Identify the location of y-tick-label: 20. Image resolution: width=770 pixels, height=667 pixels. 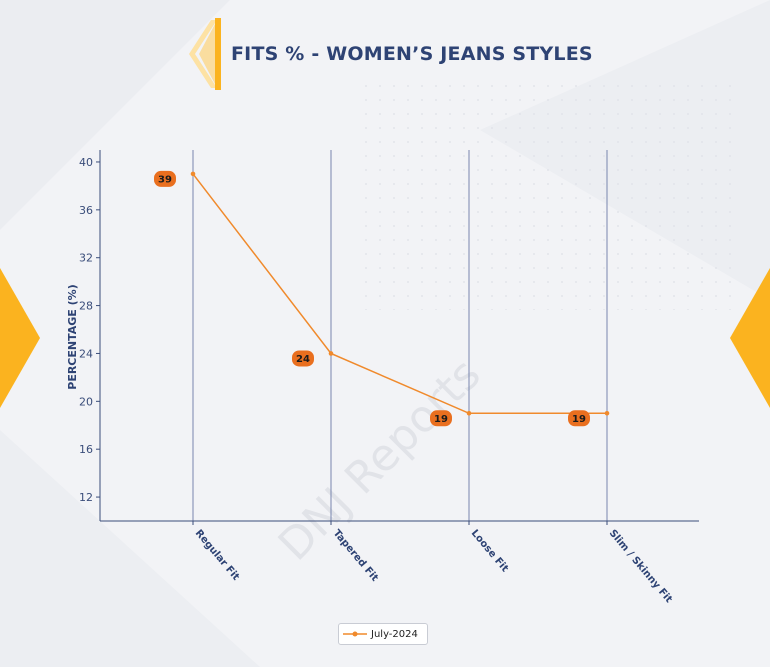
(86, 401).